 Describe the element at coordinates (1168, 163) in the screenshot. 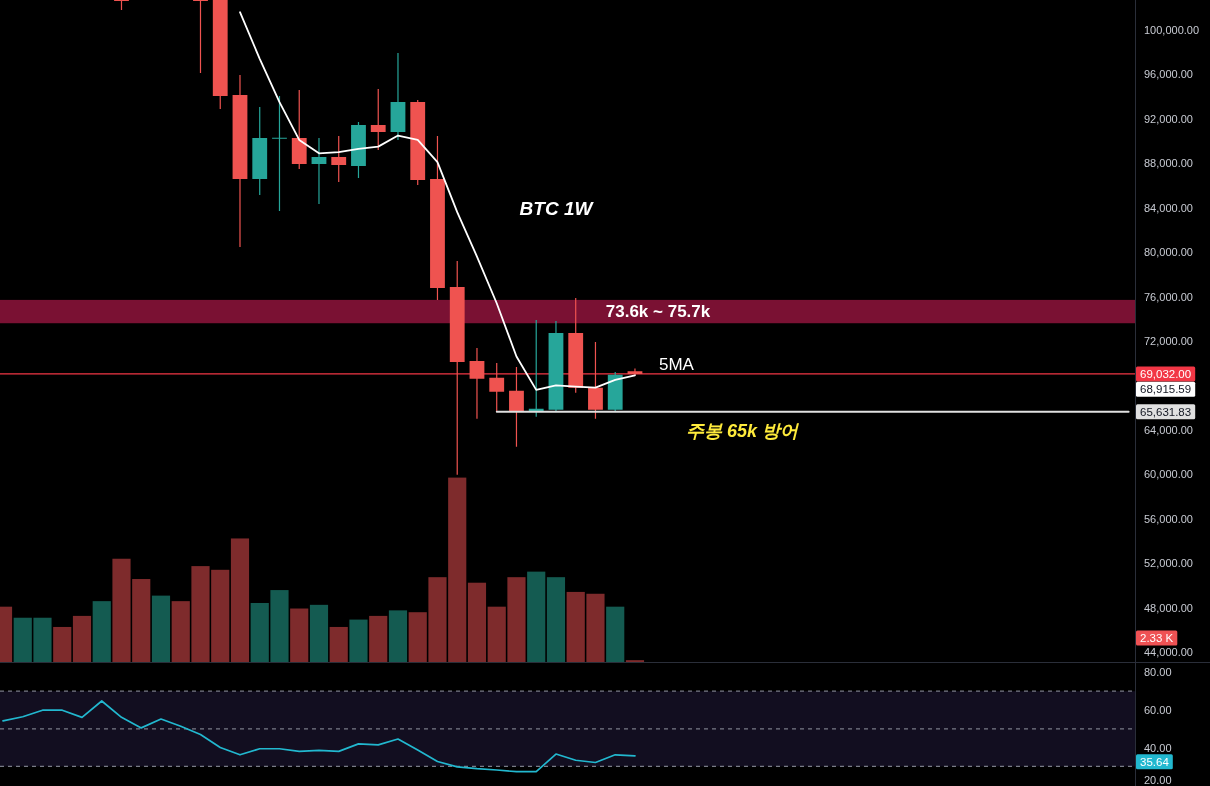

I see `y-tick-label: 88,000.00` at that location.